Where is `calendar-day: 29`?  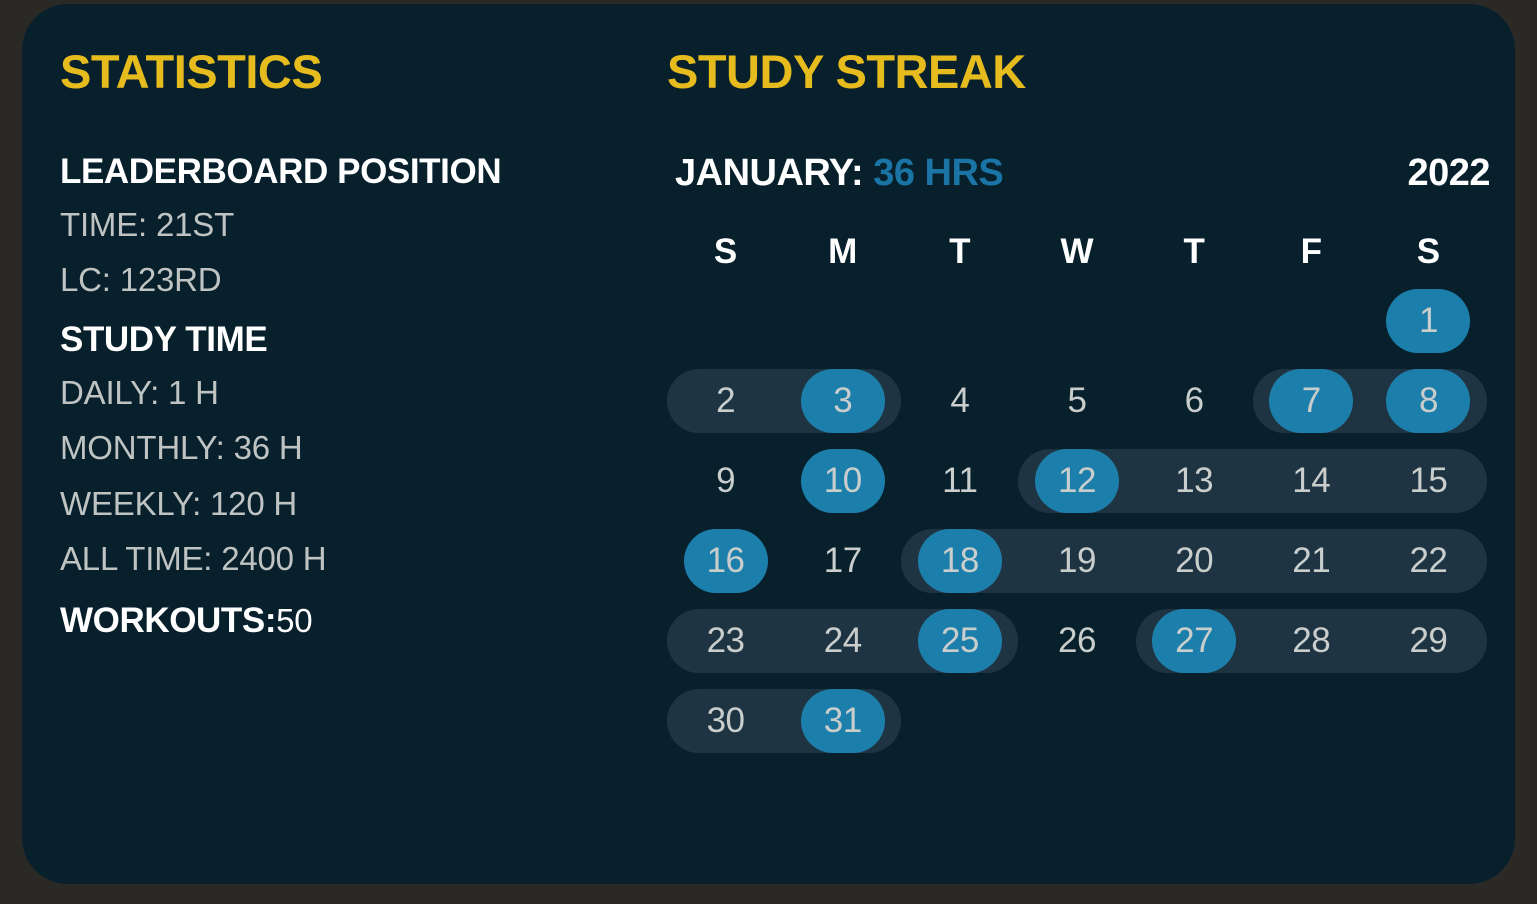
calendar-day: 29 is located at coordinates (1428, 640).